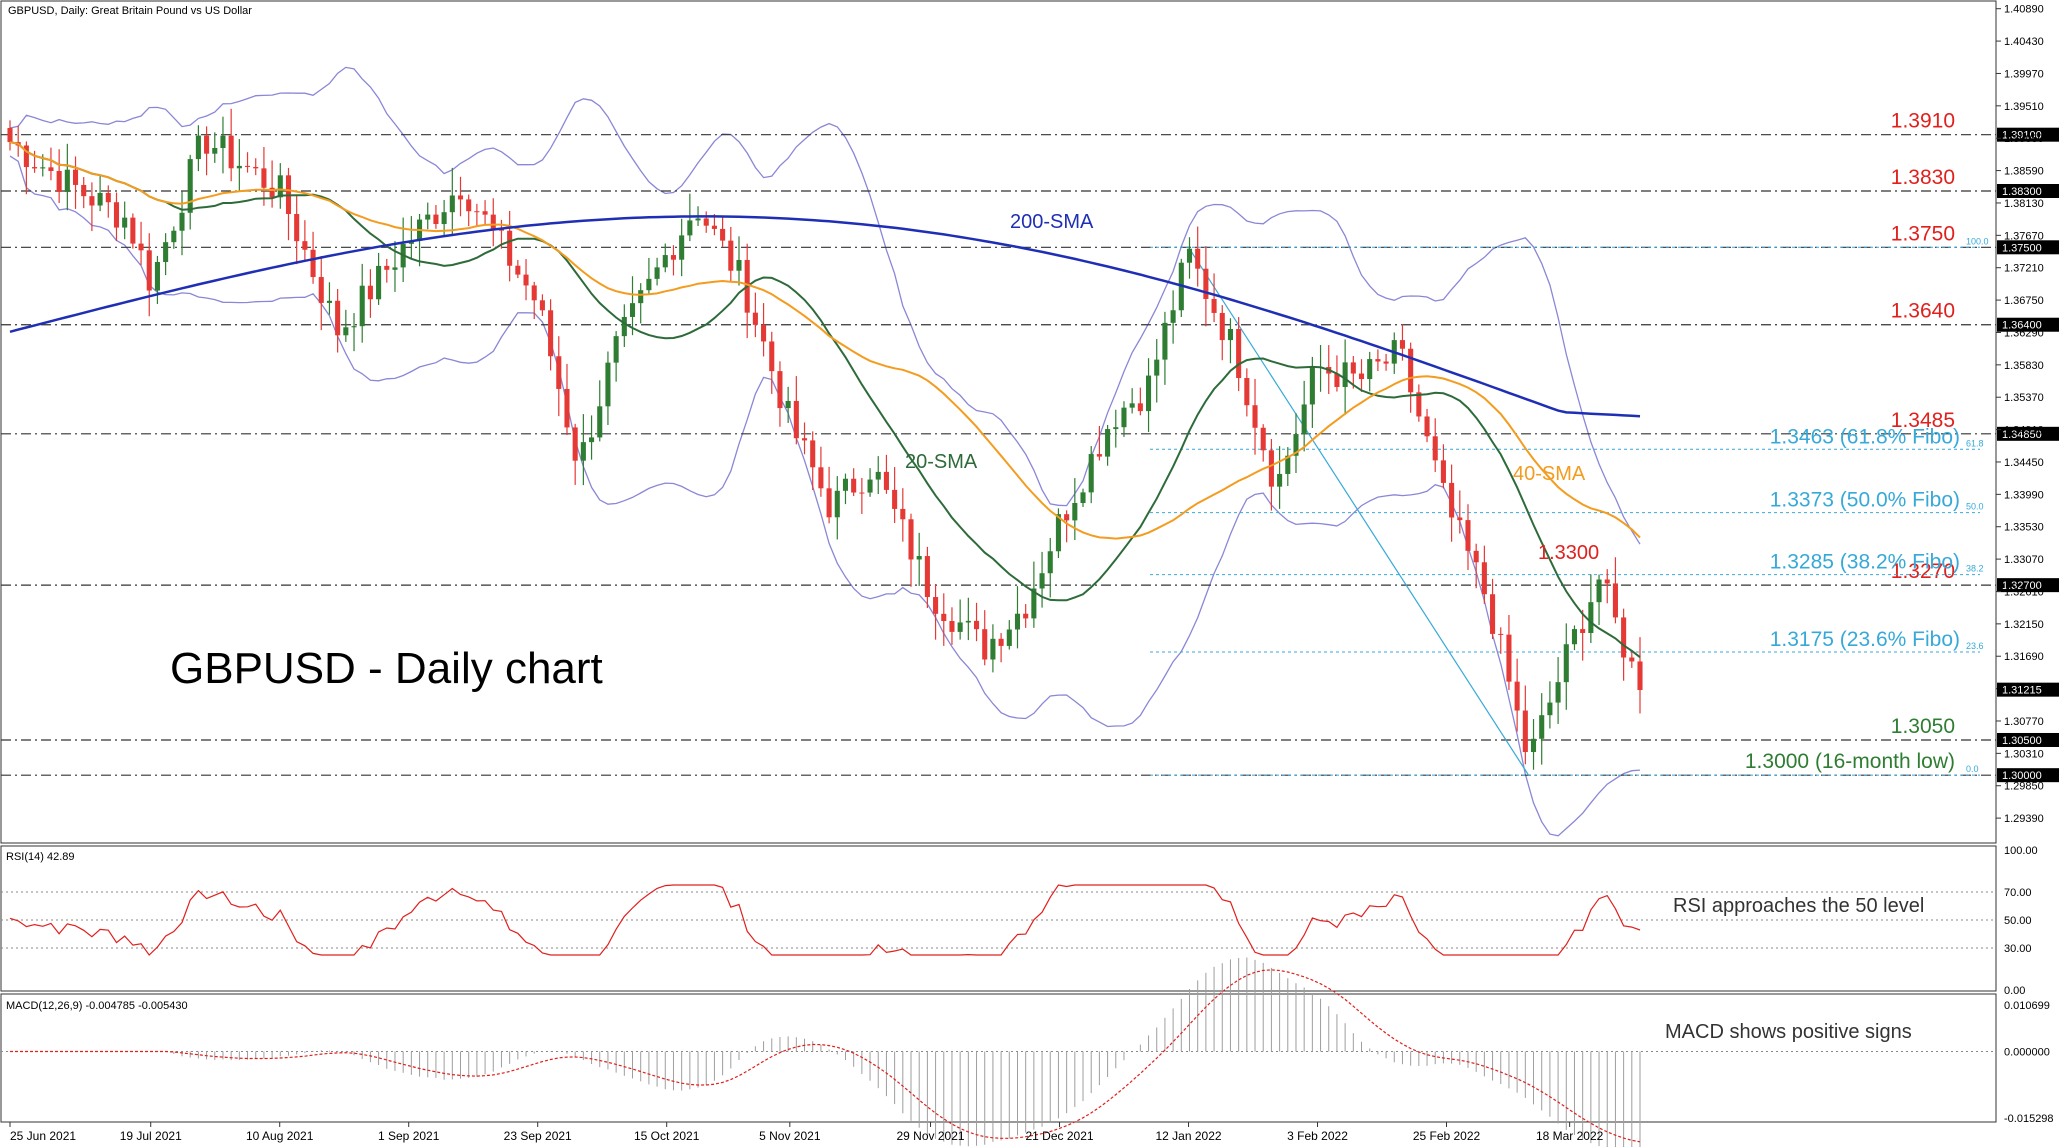  What do you see at coordinates (2022, 136) in the screenshot?
I see `level-tag: 1.39100` at bounding box center [2022, 136].